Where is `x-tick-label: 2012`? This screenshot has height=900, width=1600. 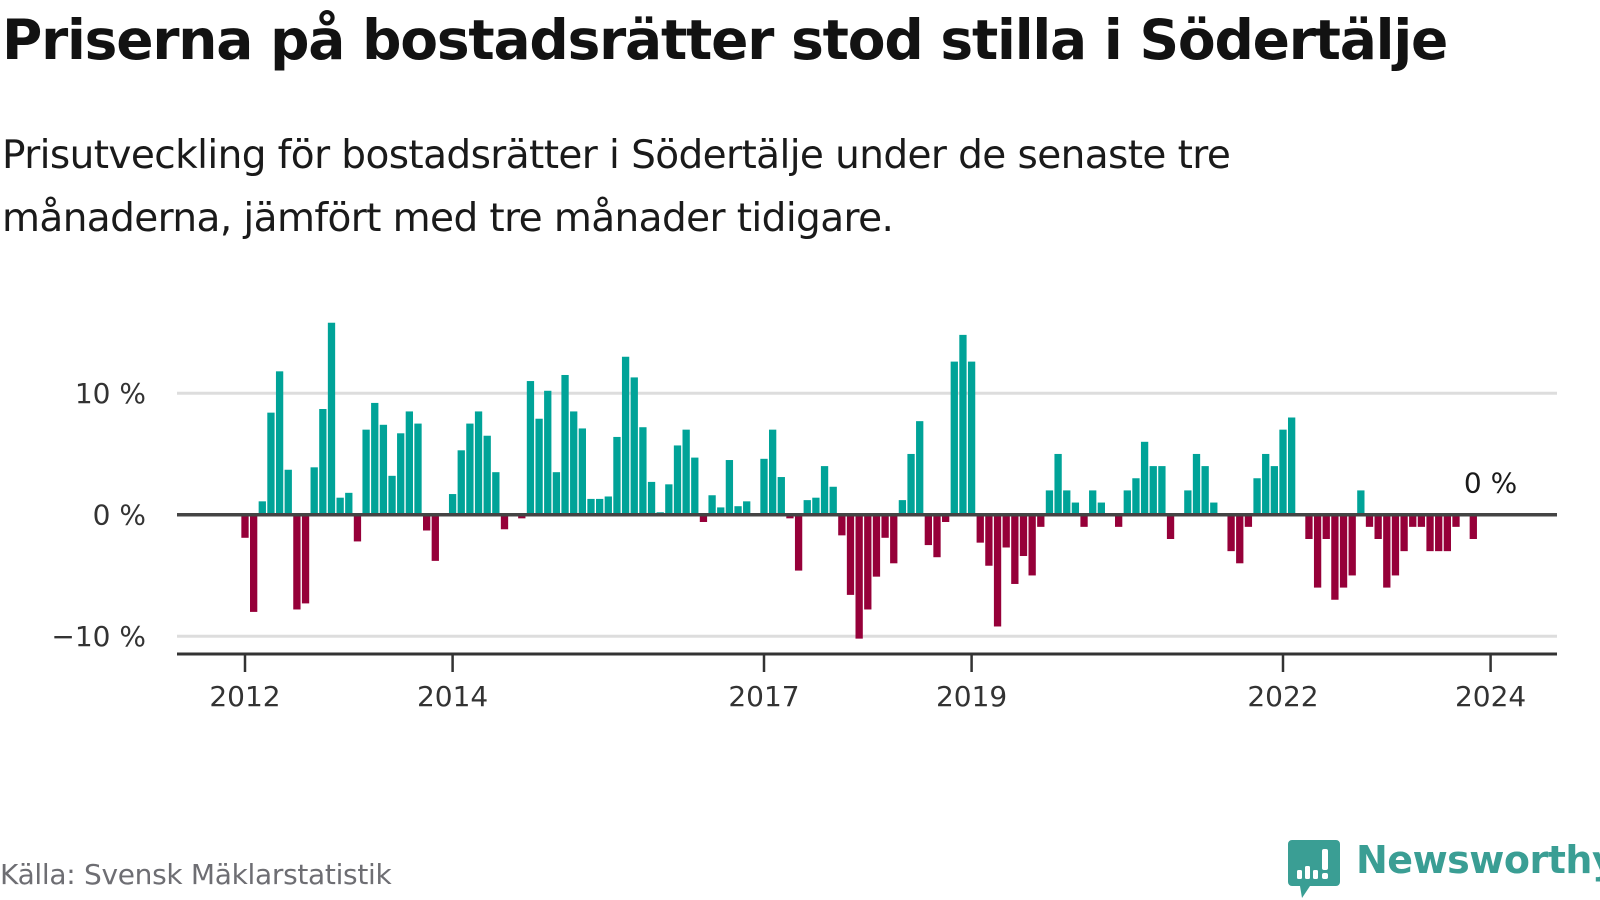 x-tick-label: 2012 is located at coordinates (244, 696).